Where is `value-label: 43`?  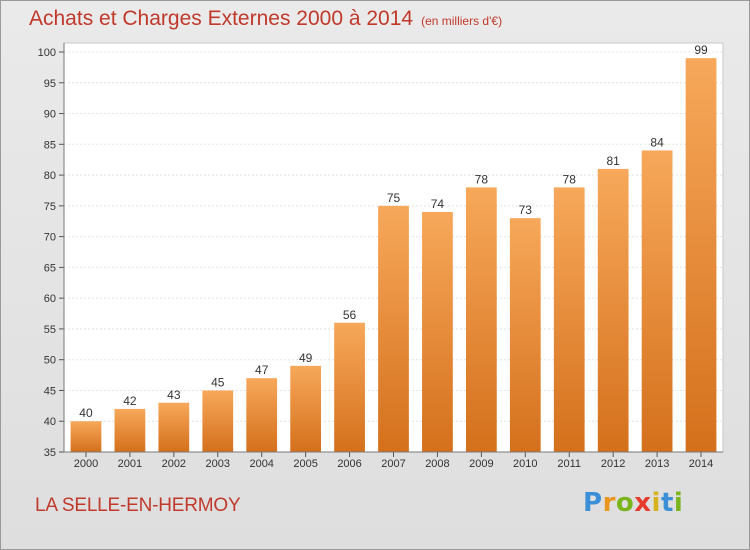
value-label: 43 is located at coordinates (174, 395).